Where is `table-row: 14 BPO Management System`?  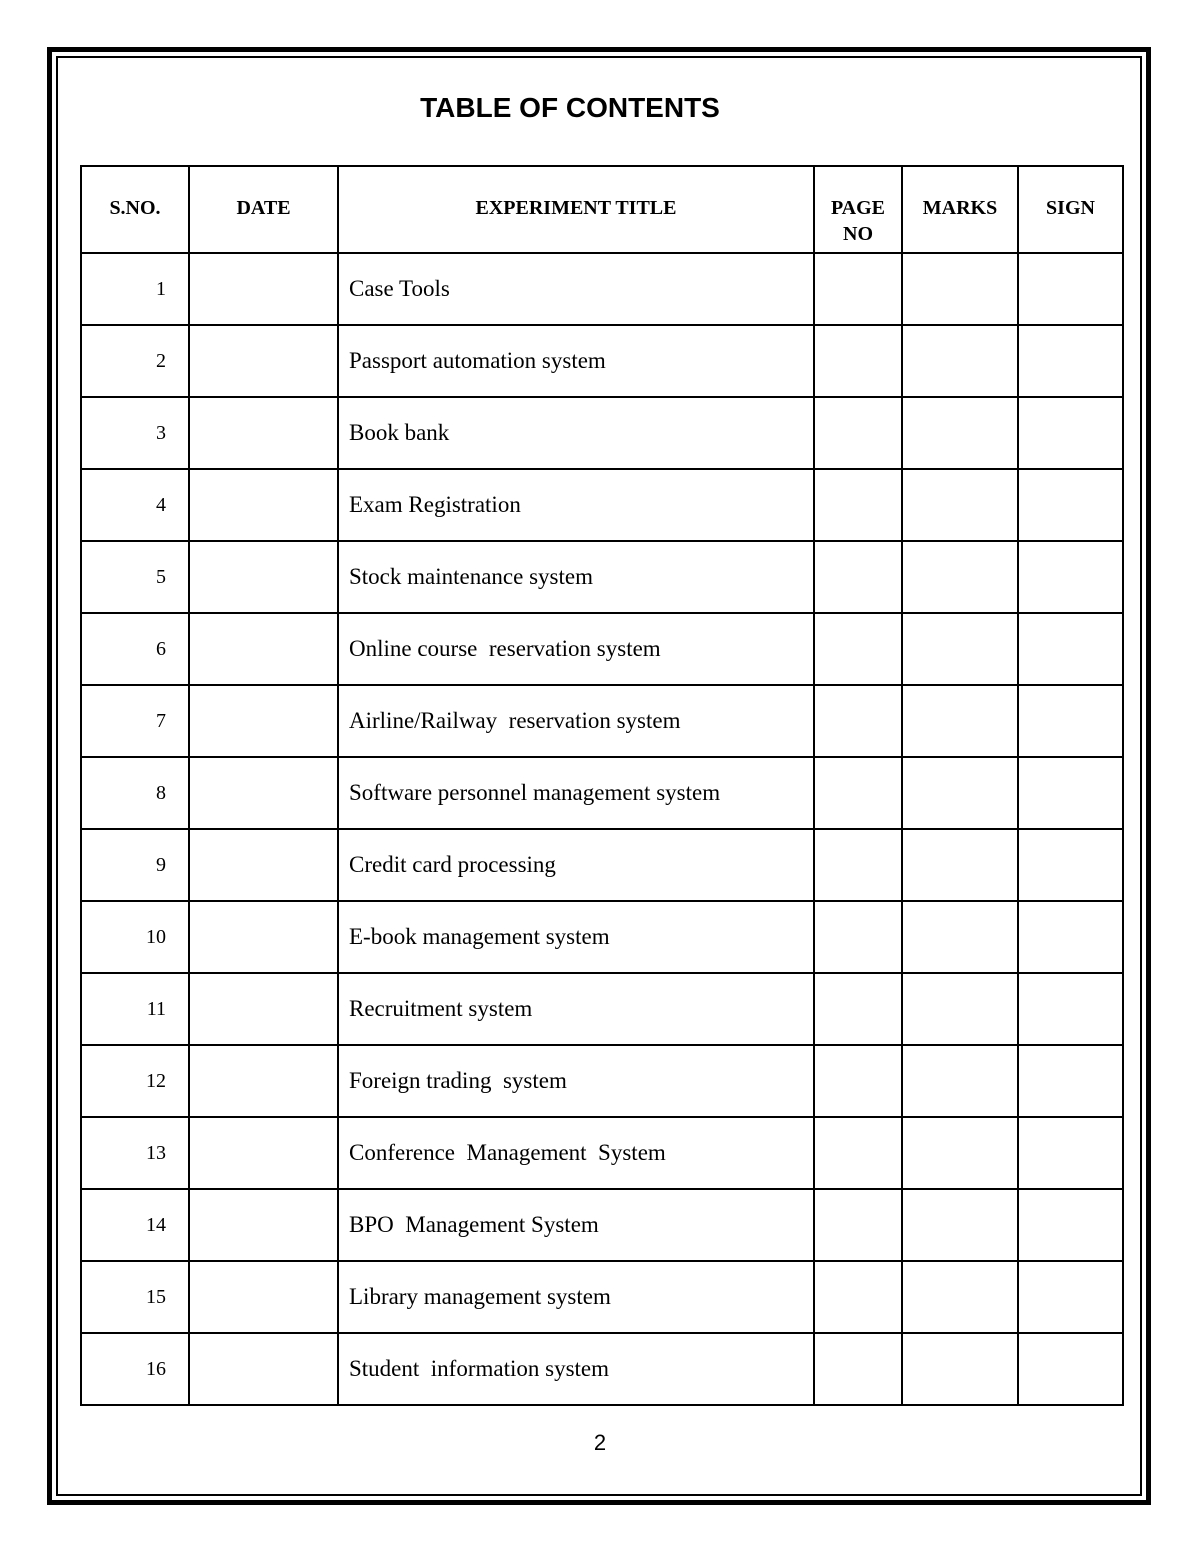
table-row: 14 BPO Management System is located at coordinates (602, 1225).